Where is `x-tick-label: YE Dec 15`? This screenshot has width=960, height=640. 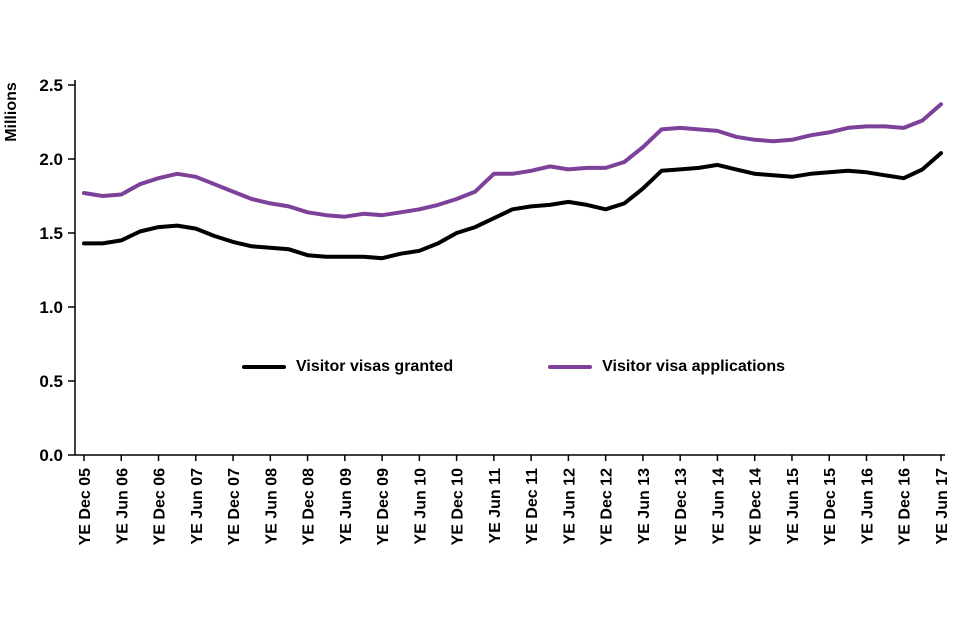 x-tick-label: YE Dec 15 is located at coordinates (830, 506).